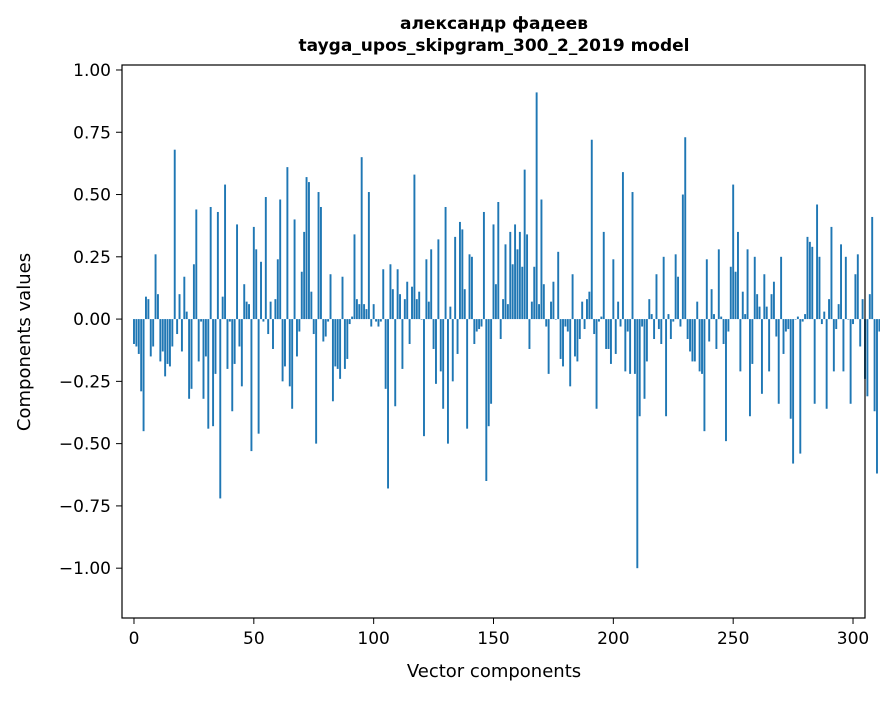  I want to click on y-tick-label: −0.50, so click(85, 445).